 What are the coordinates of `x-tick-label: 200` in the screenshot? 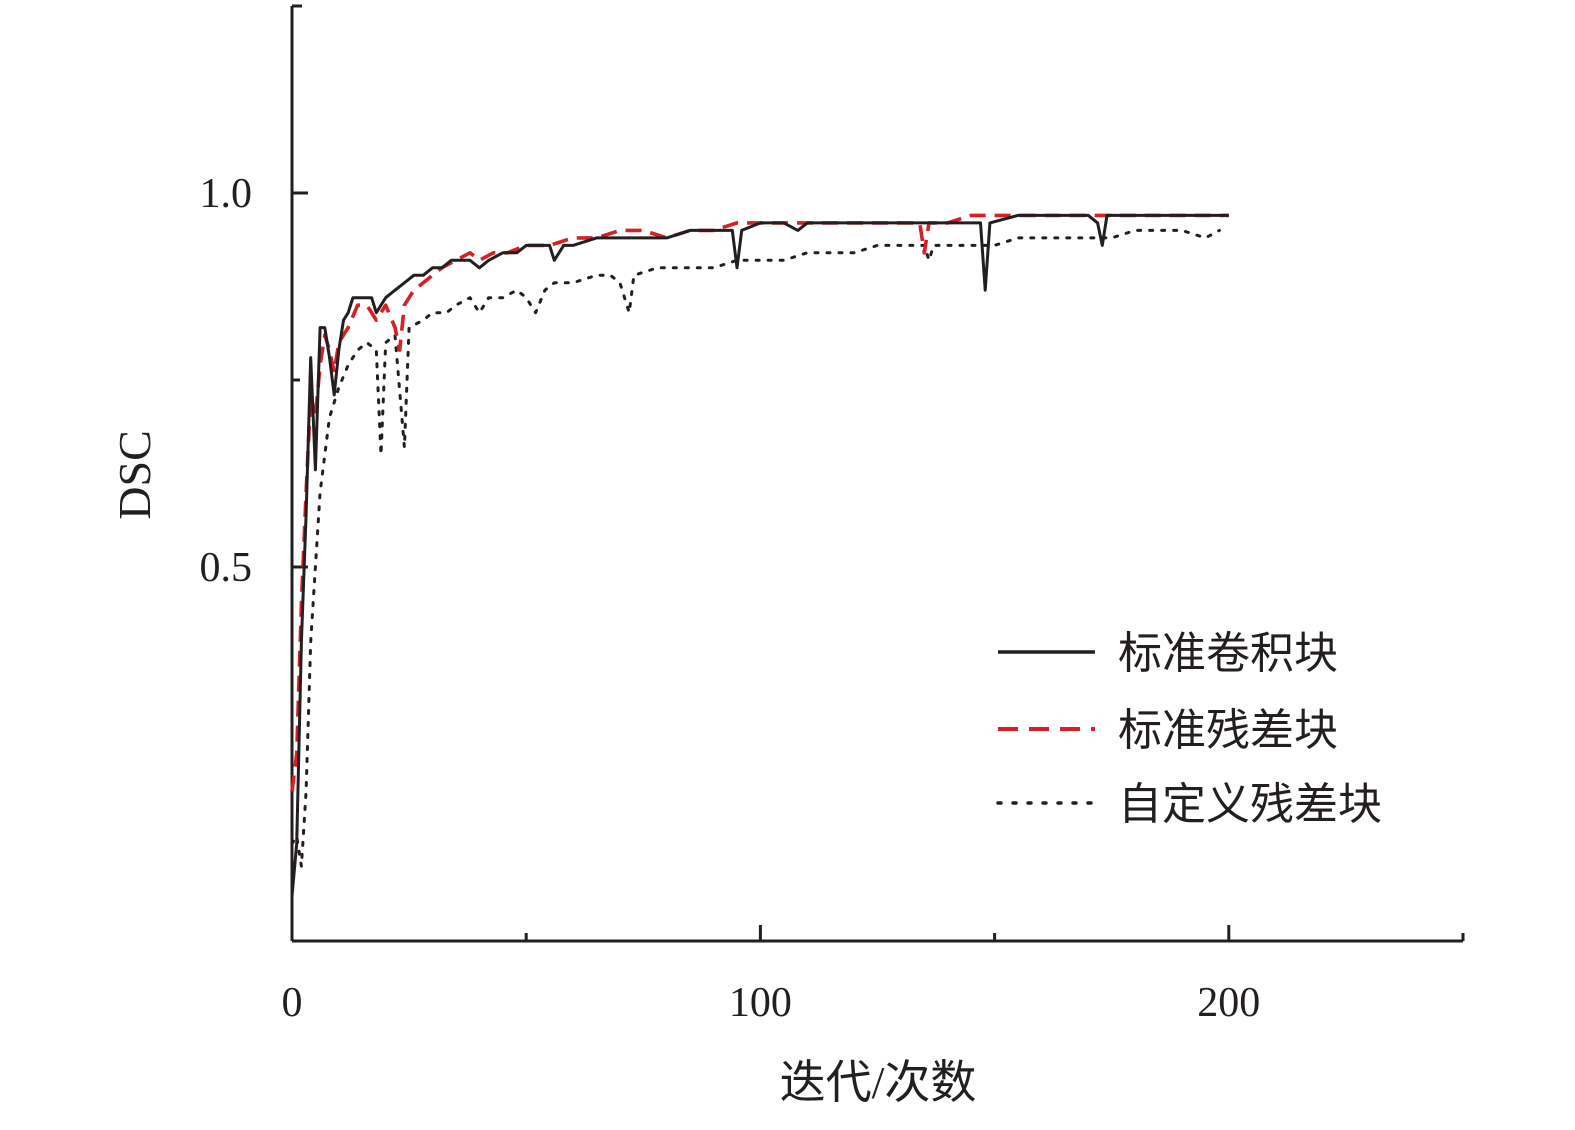 It's located at (1228, 1003).